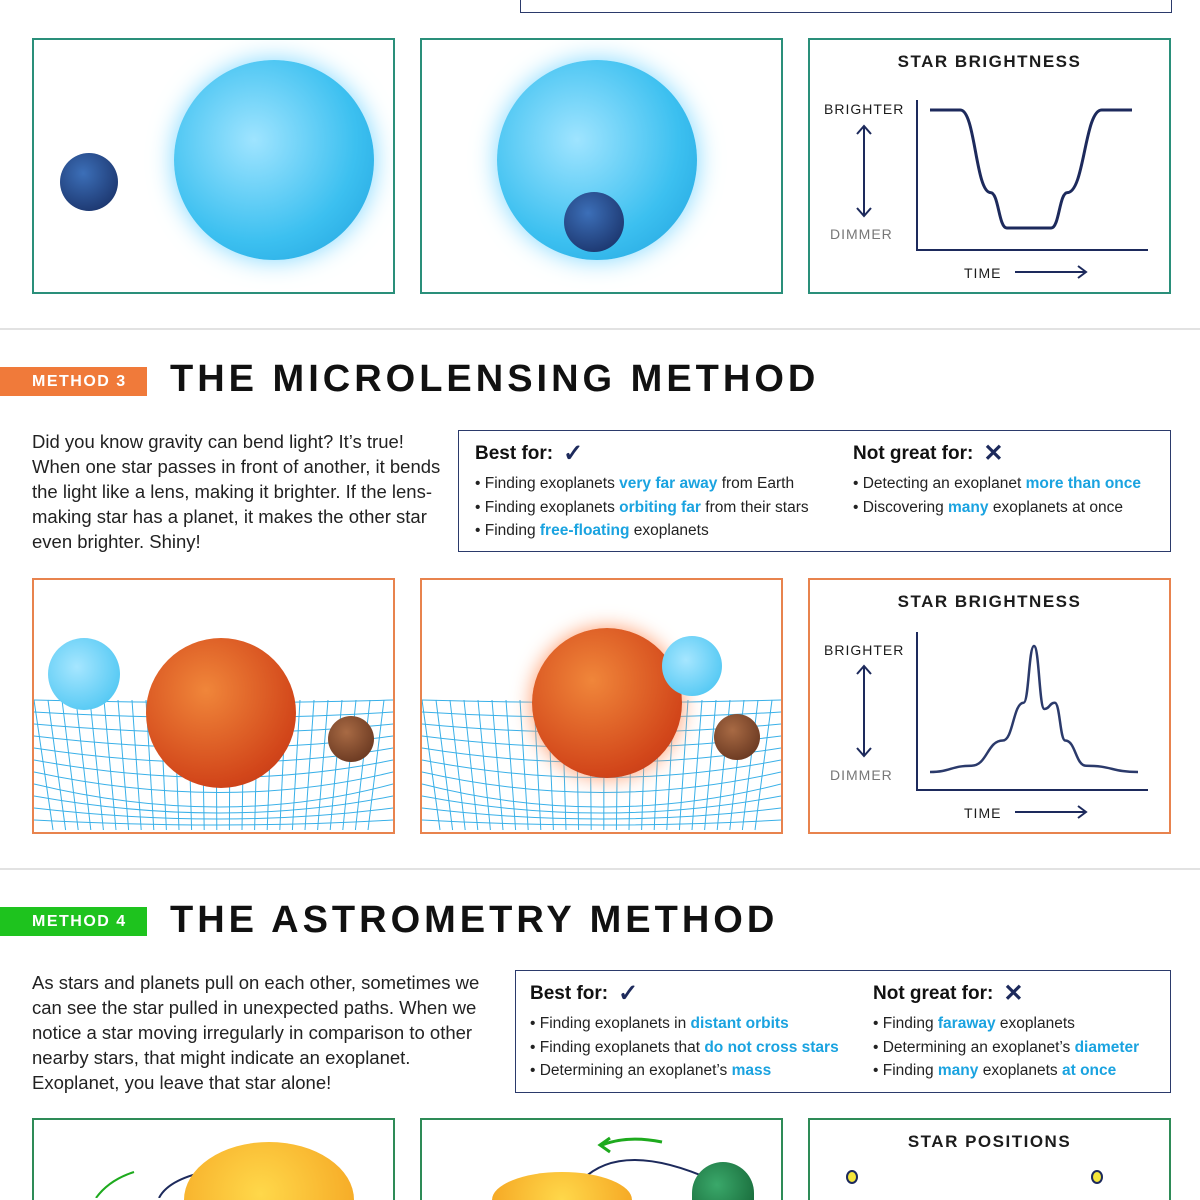 This screenshot has height=1200, width=1200. Describe the element at coordinates (1089, 1070) in the screenshot. I see `highlight-text: at once` at that location.